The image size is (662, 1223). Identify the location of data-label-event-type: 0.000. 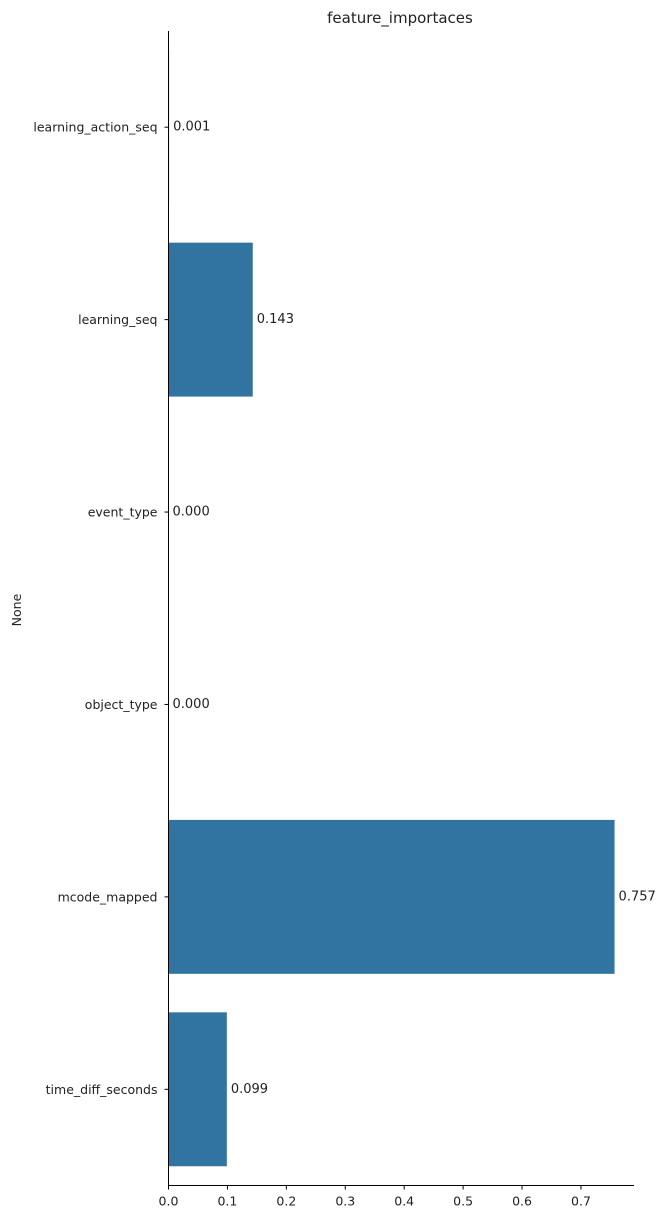
(191, 512).